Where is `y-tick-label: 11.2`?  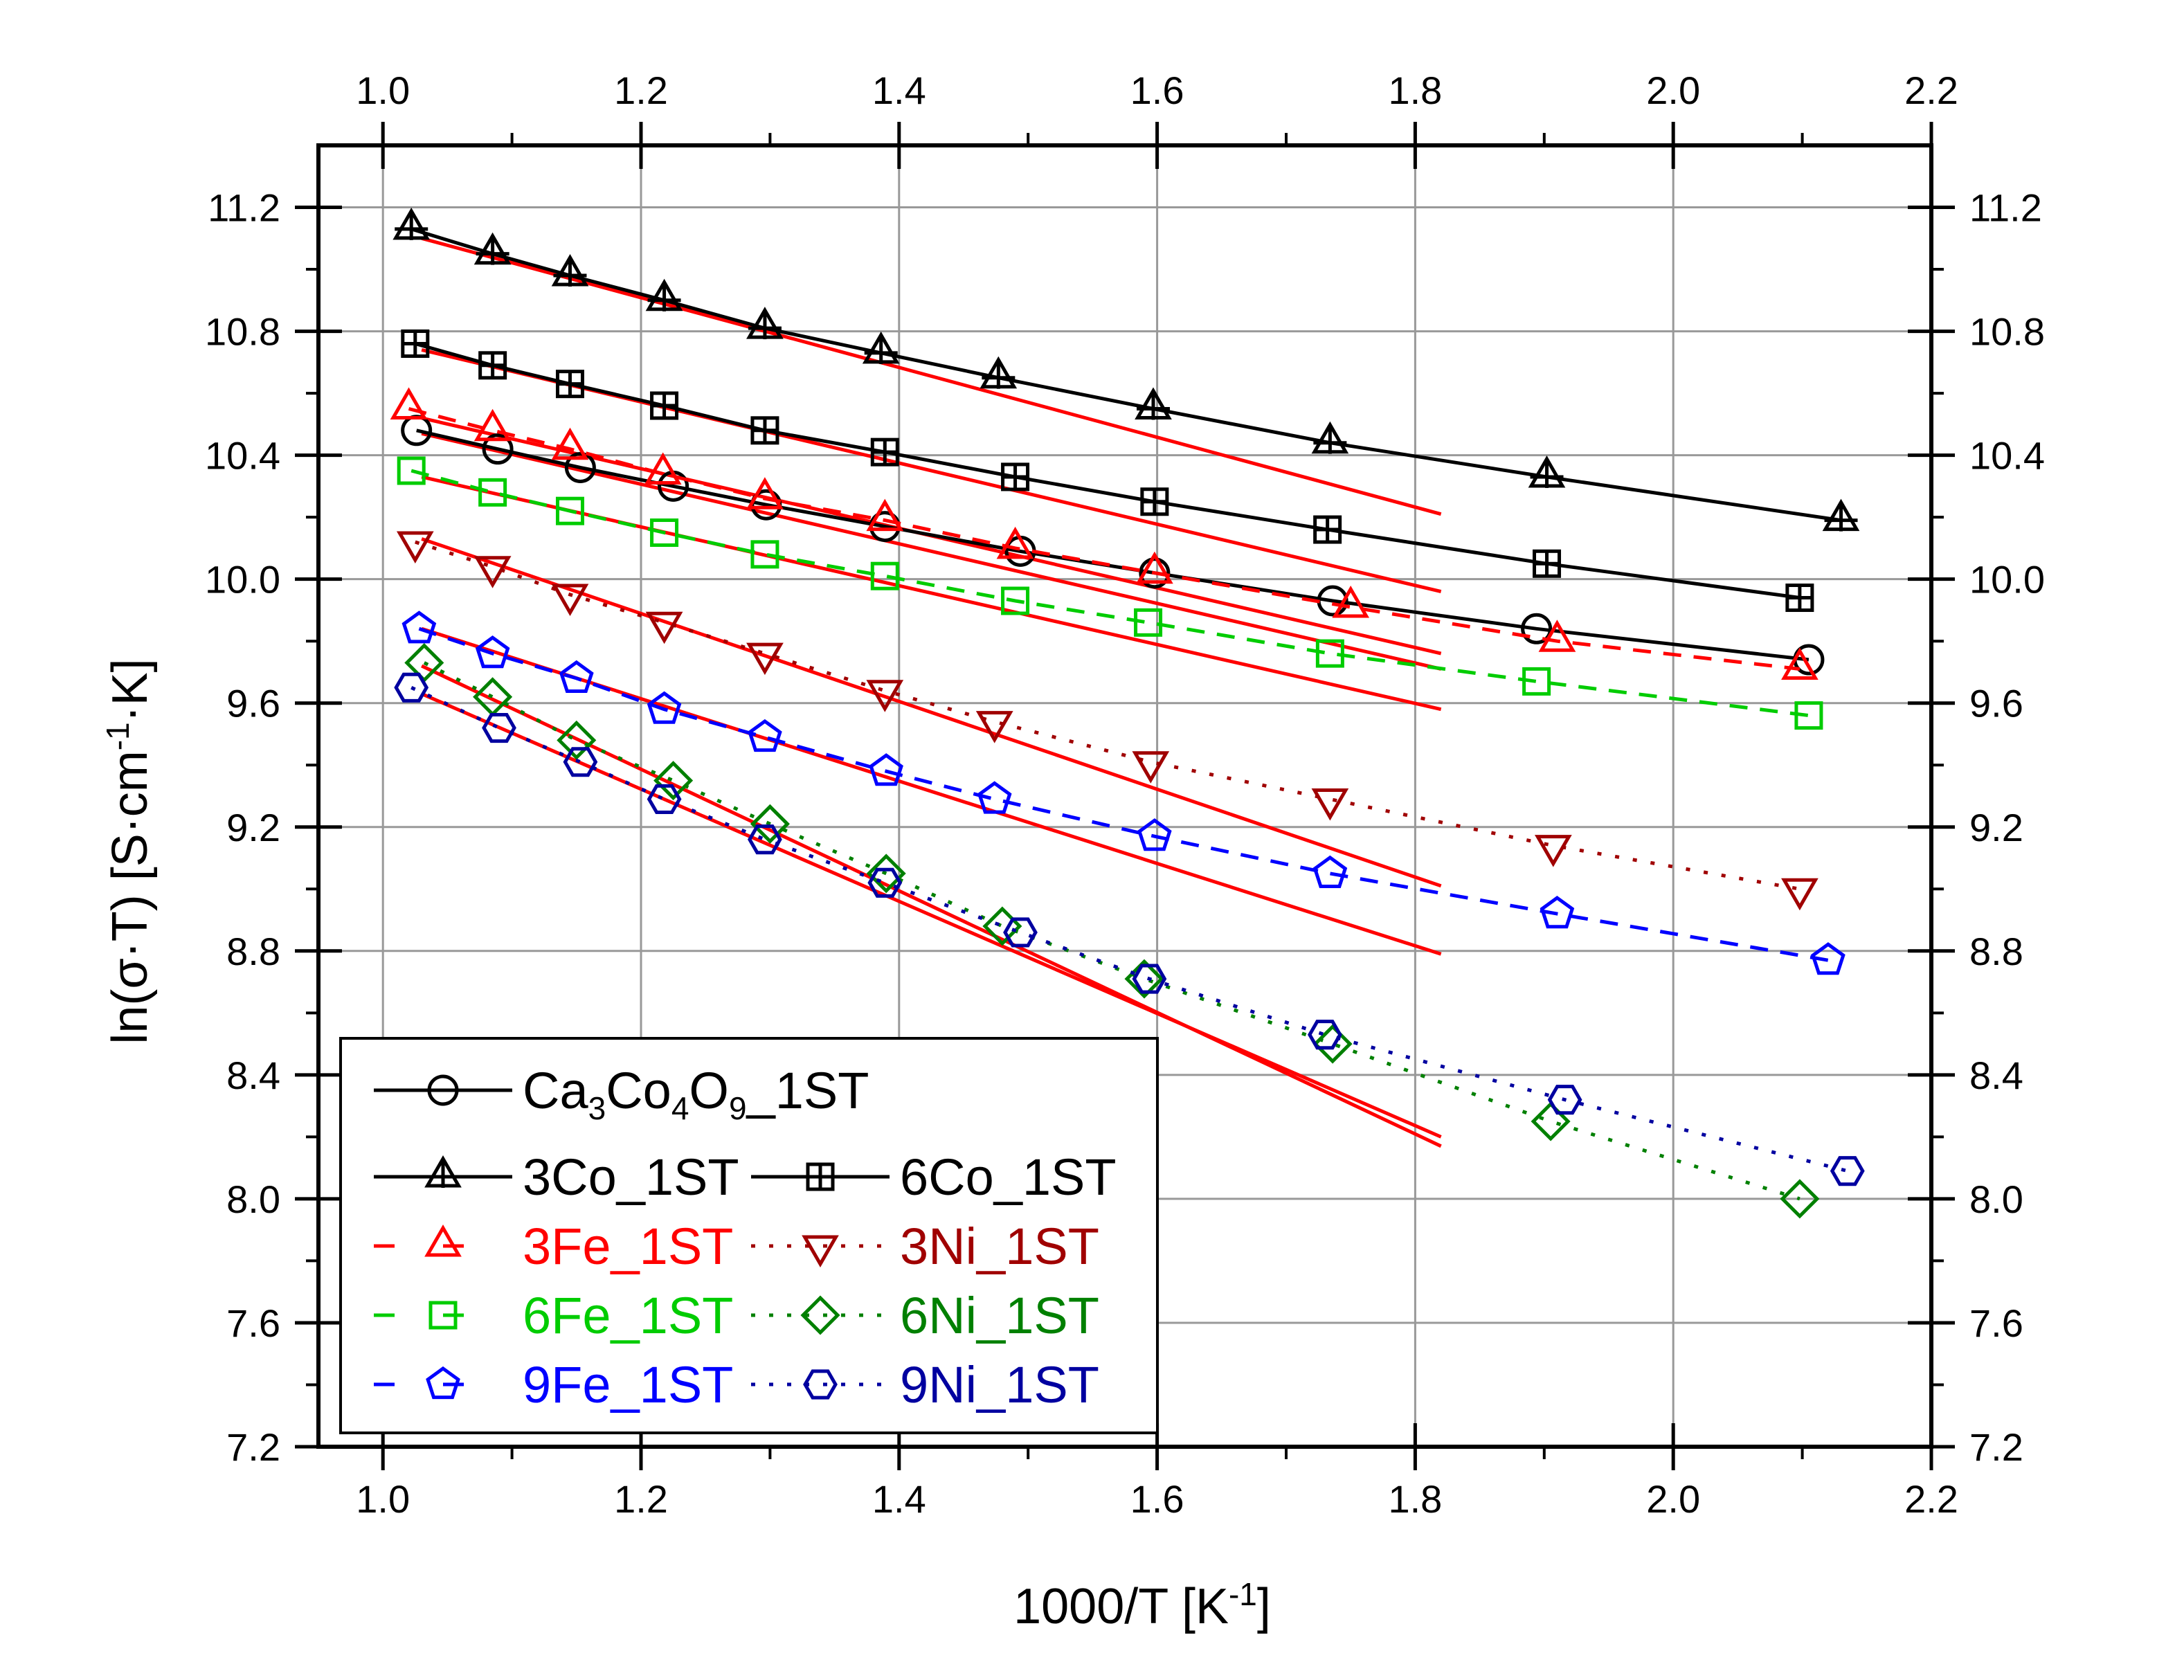
y-tick-label: 11.2 is located at coordinates (244, 208).